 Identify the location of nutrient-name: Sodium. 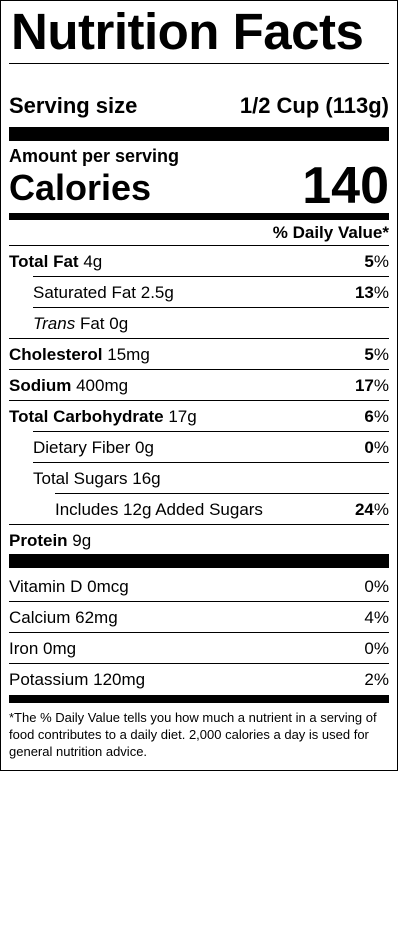
(40, 385).